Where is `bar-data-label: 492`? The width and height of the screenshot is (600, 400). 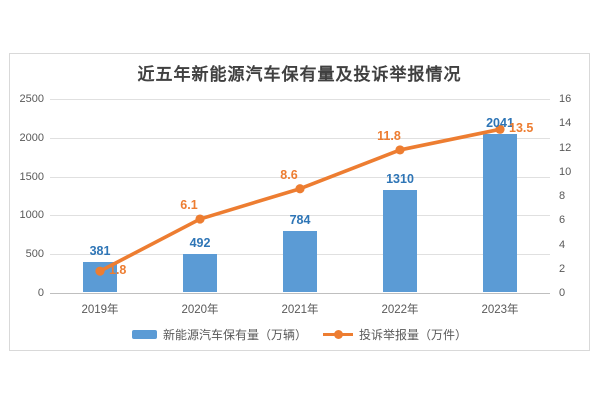
bar-data-label: 492 is located at coordinates (200, 242).